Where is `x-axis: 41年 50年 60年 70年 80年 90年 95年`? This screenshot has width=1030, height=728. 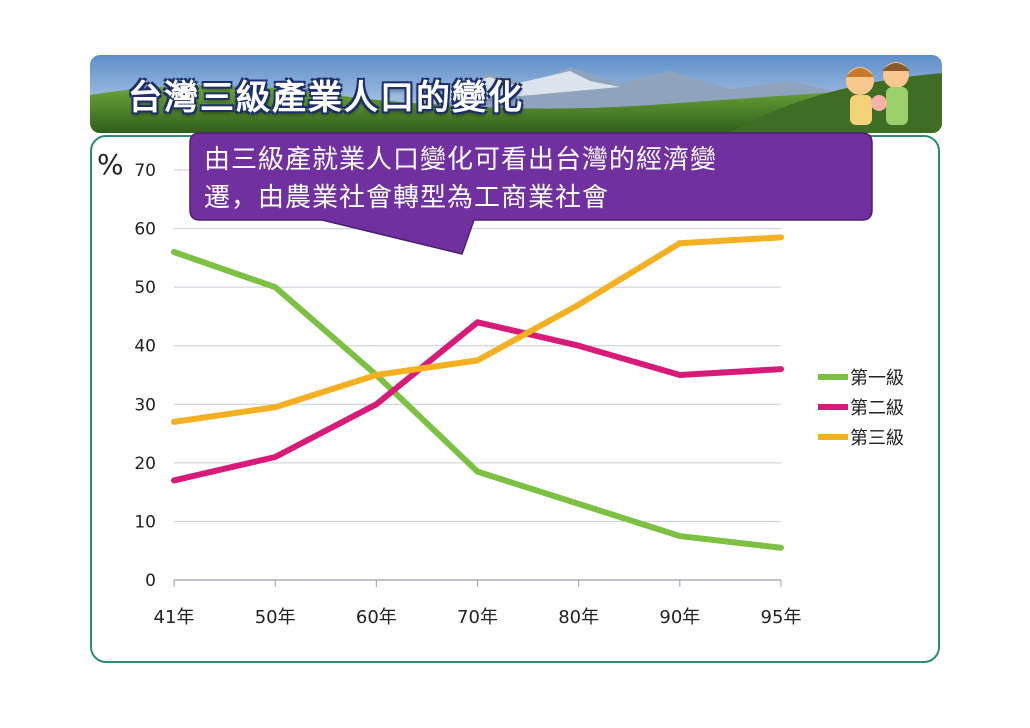
x-axis: 41年 50年 60年 70年 80年 90年 95年 is located at coordinates (478, 603).